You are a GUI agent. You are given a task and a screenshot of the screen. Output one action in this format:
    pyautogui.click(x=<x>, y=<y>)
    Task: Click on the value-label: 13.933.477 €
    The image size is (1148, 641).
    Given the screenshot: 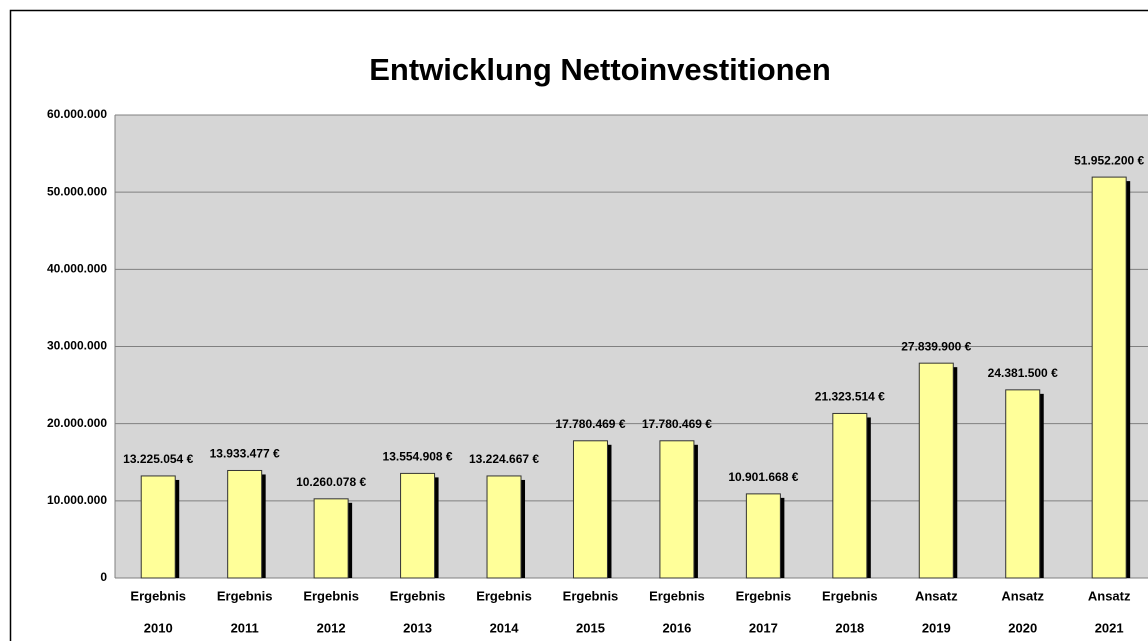 What is the action you would take?
    pyautogui.click(x=245, y=454)
    